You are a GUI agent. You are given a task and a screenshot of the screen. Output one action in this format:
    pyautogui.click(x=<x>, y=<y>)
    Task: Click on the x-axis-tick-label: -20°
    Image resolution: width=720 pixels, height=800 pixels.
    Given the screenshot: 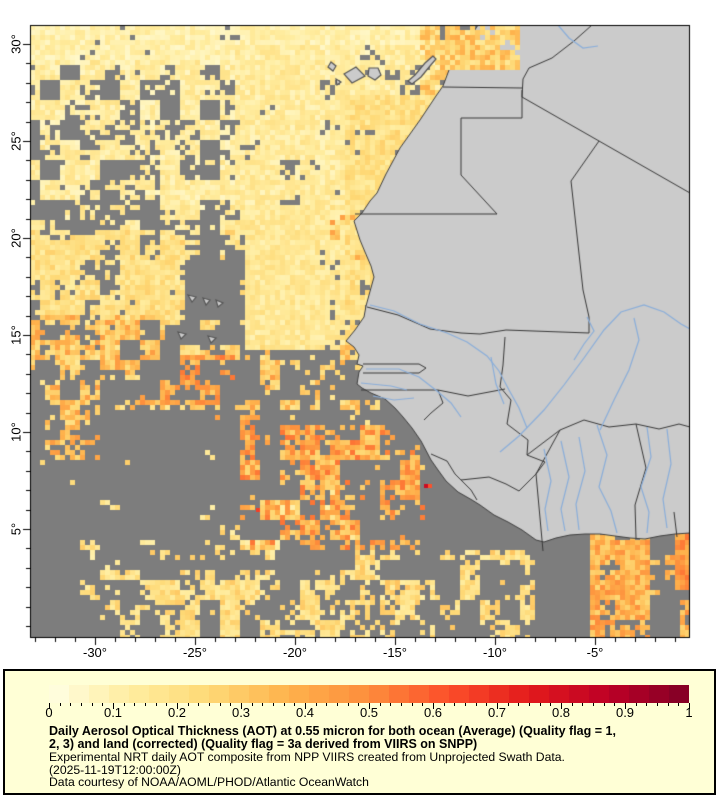 What is the action you would take?
    pyautogui.click(x=295, y=652)
    